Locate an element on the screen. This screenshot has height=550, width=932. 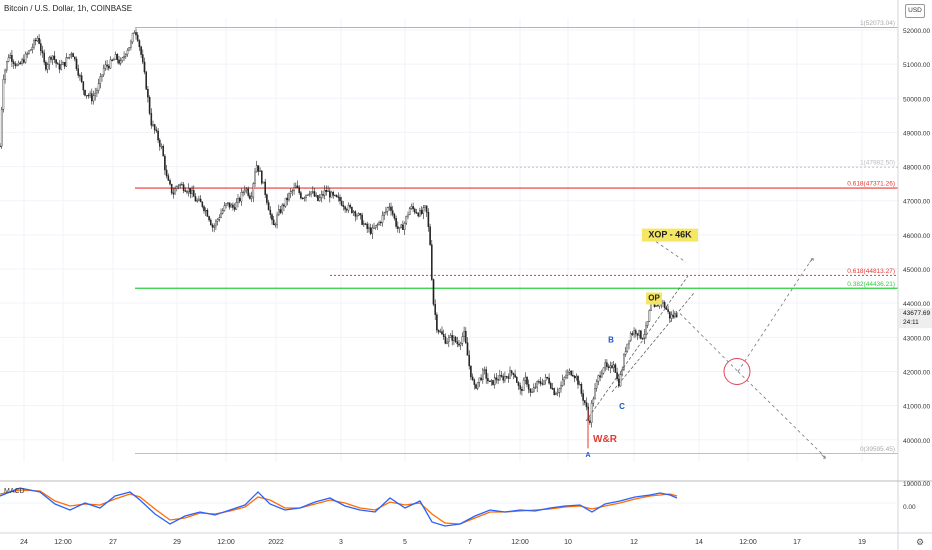
price-tick-label: 51000.00 is located at coordinates (916, 65).